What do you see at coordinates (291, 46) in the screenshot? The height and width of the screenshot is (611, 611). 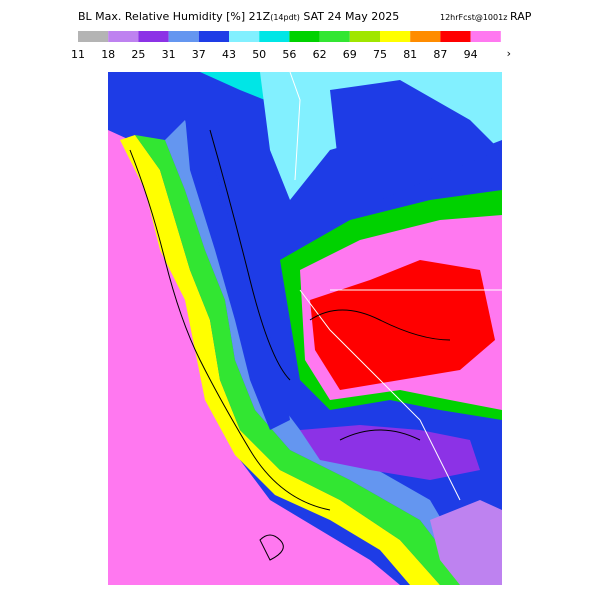 I see `colorbar: 11 18 25 31 37 43 50 56 62 69 75 81 87 94 ›` at bounding box center [291, 46].